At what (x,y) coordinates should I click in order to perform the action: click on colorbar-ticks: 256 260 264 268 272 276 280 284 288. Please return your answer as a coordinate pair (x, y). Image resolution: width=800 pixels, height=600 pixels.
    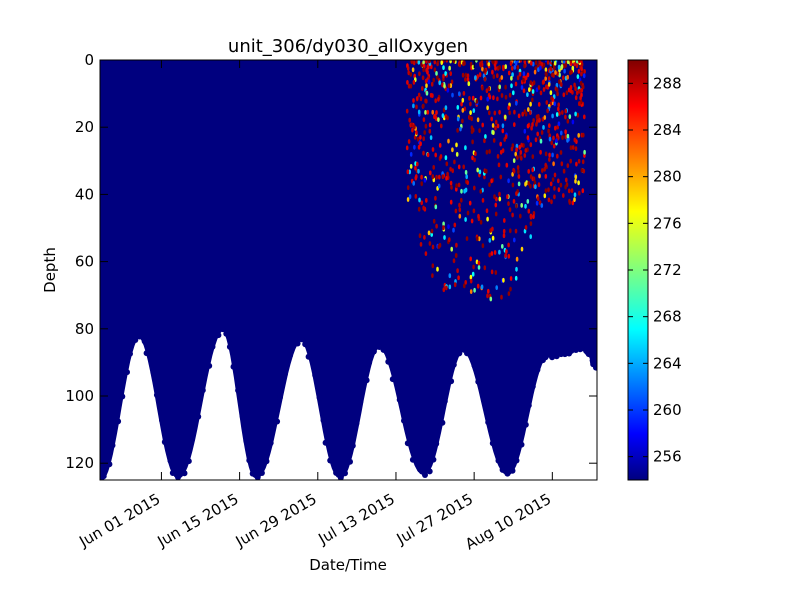
    Looking at the image, I should click on (655, 270).